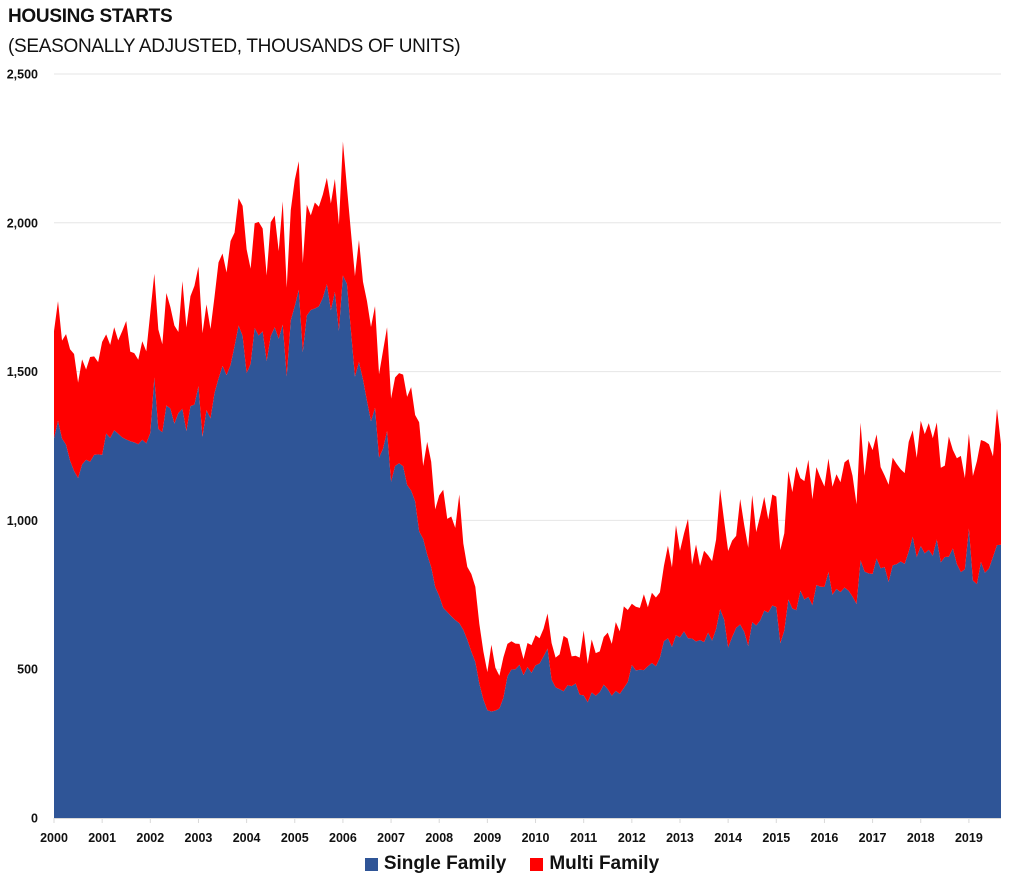 This screenshot has height=887, width=1024. Describe the element at coordinates (969, 838) in the screenshot. I see `x-tick-label: 2019` at that location.